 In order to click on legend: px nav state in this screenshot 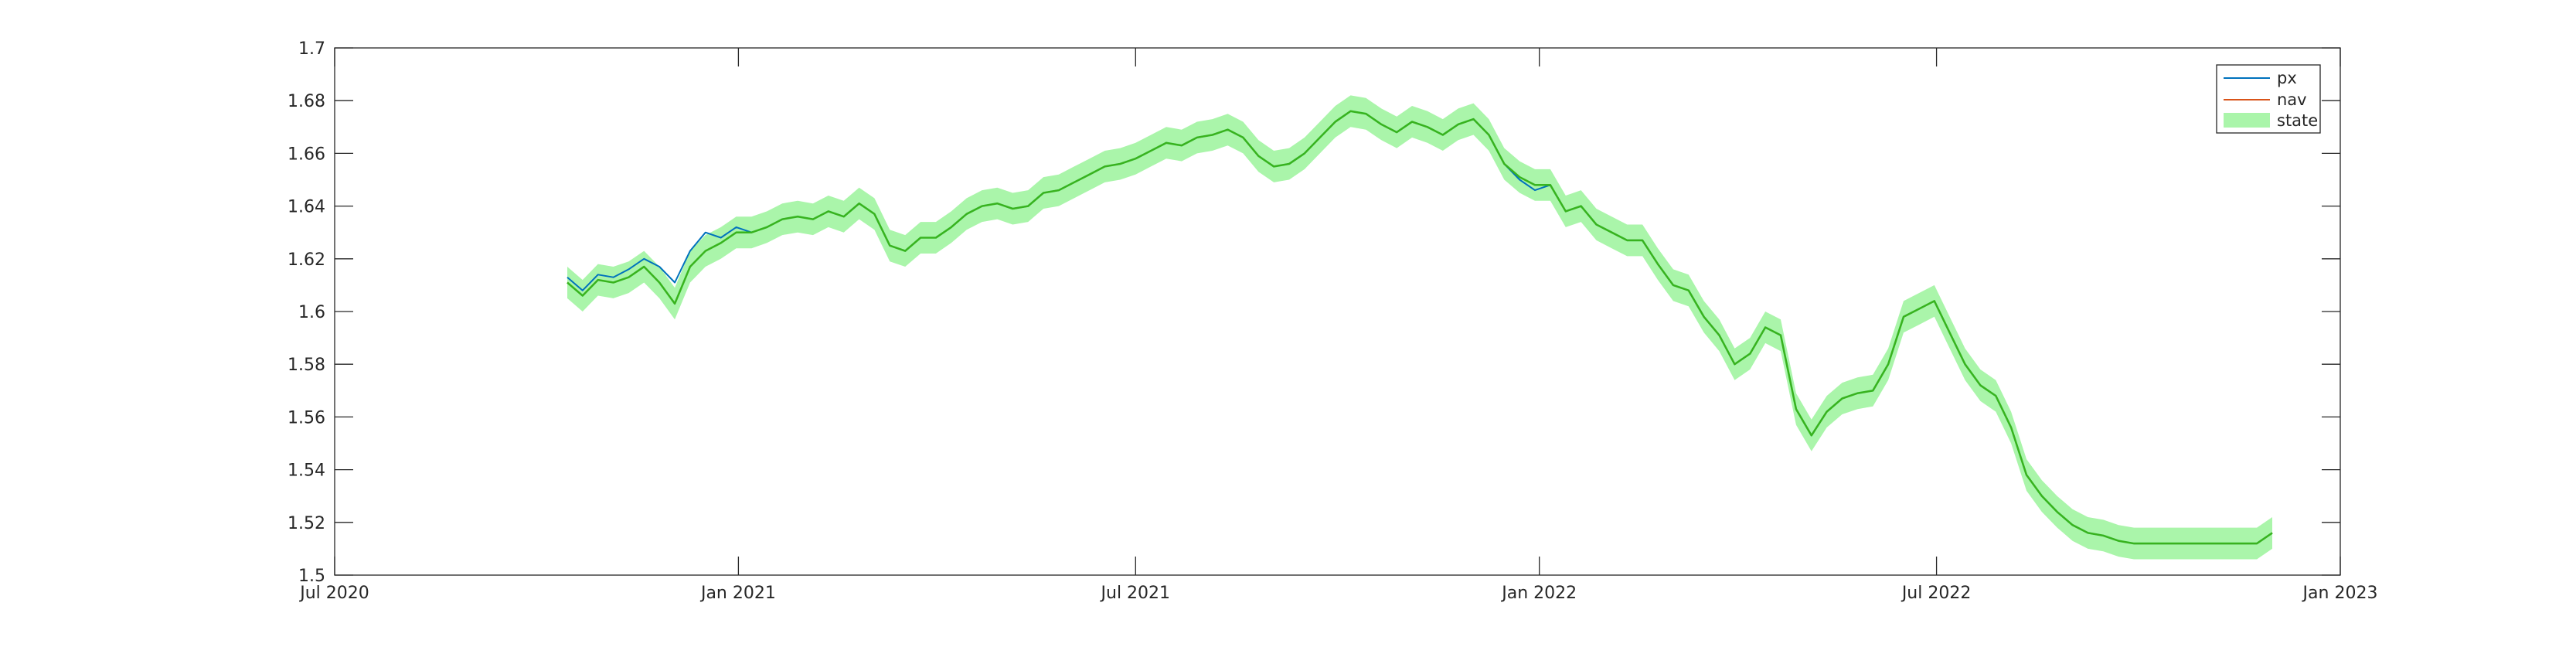, I will do `click(2268, 99)`.